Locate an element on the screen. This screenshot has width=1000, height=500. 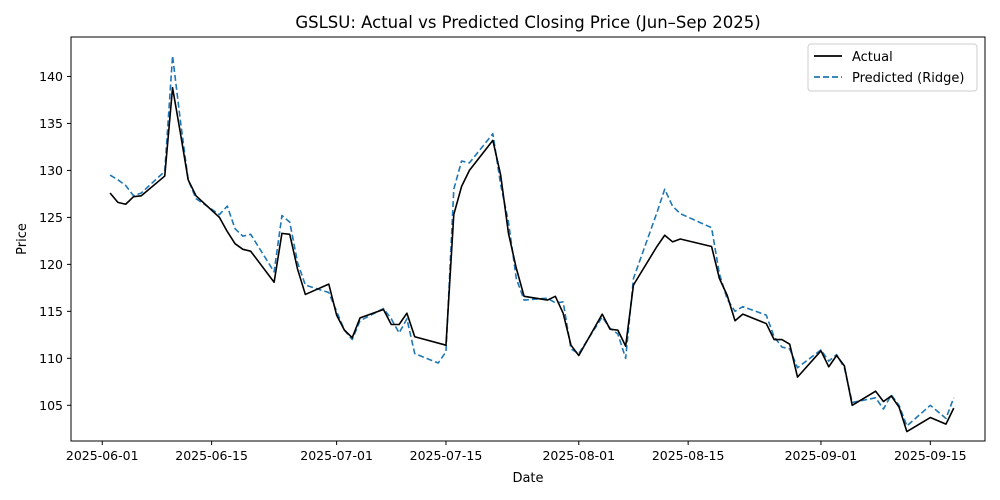
y-tick-label: 110 is located at coordinates (51, 358).